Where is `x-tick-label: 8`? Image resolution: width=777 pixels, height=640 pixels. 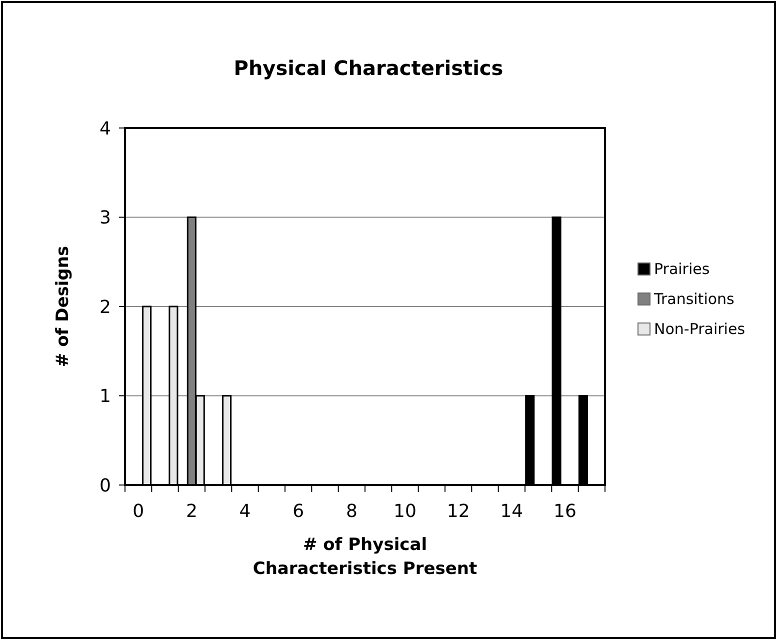
x-tick-label: 8 is located at coordinates (352, 511).